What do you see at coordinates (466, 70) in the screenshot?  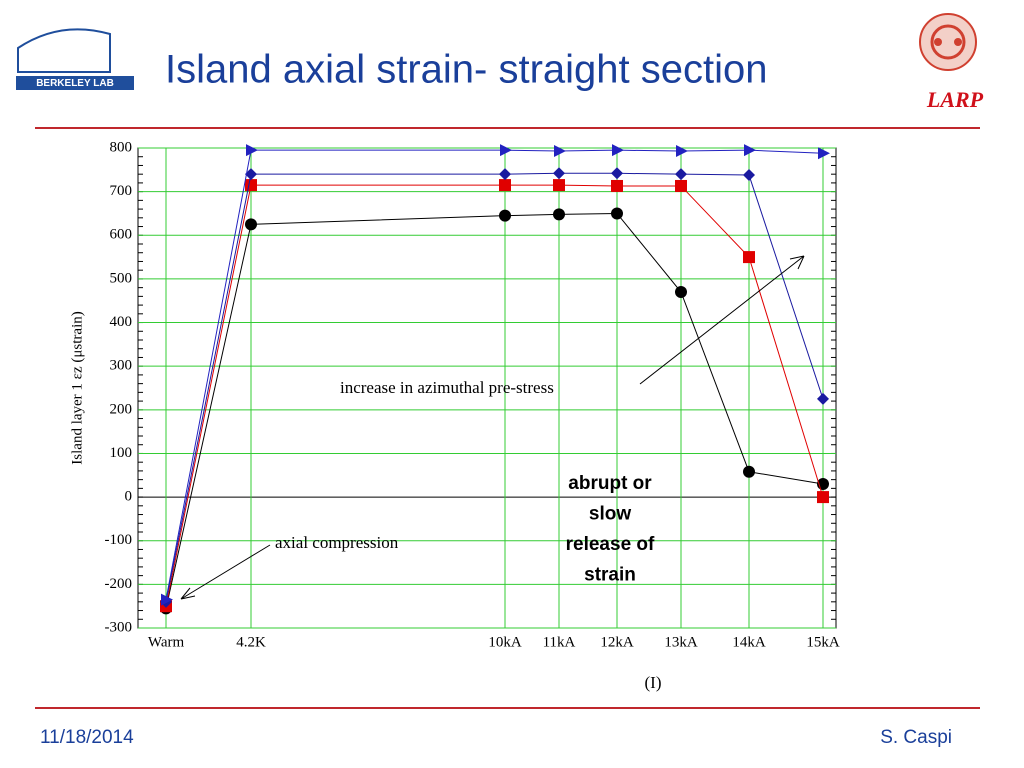 I see `slide-title: Island axial strain- straight section` at bounding box center [466, 70].